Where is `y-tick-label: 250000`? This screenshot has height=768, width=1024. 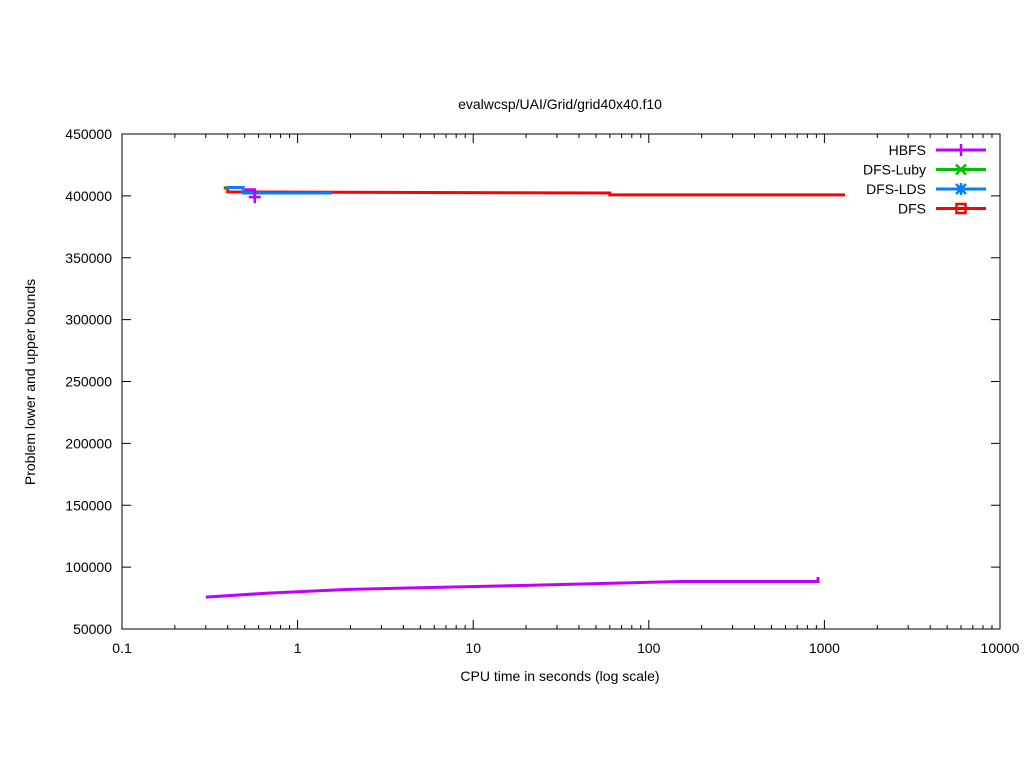 y-tick-label: 250000 is located at coordinates (88, 382).